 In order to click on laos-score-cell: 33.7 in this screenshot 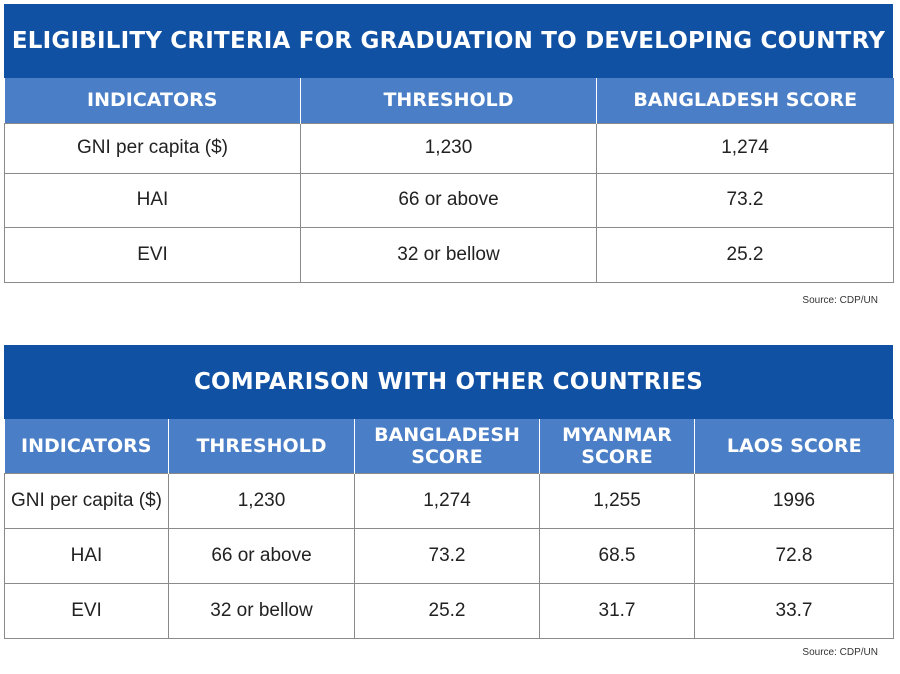, I will do `click(794, 610)`.